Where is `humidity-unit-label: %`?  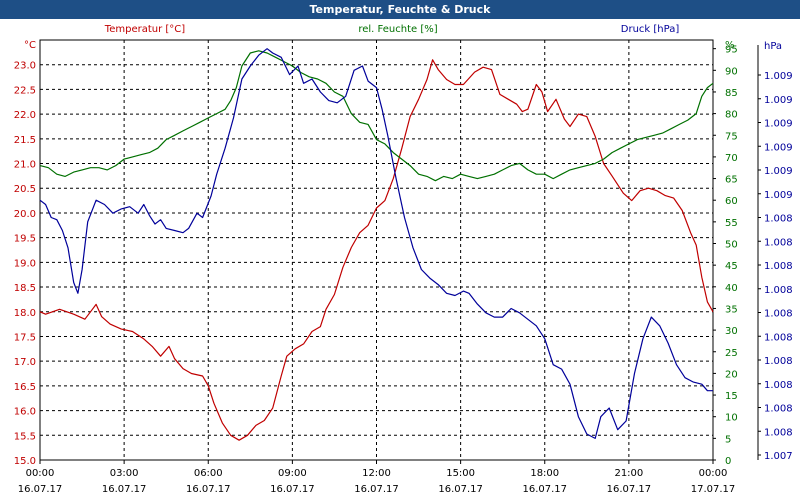
humidity-unit-label: % is located at coordinates (730, 45).